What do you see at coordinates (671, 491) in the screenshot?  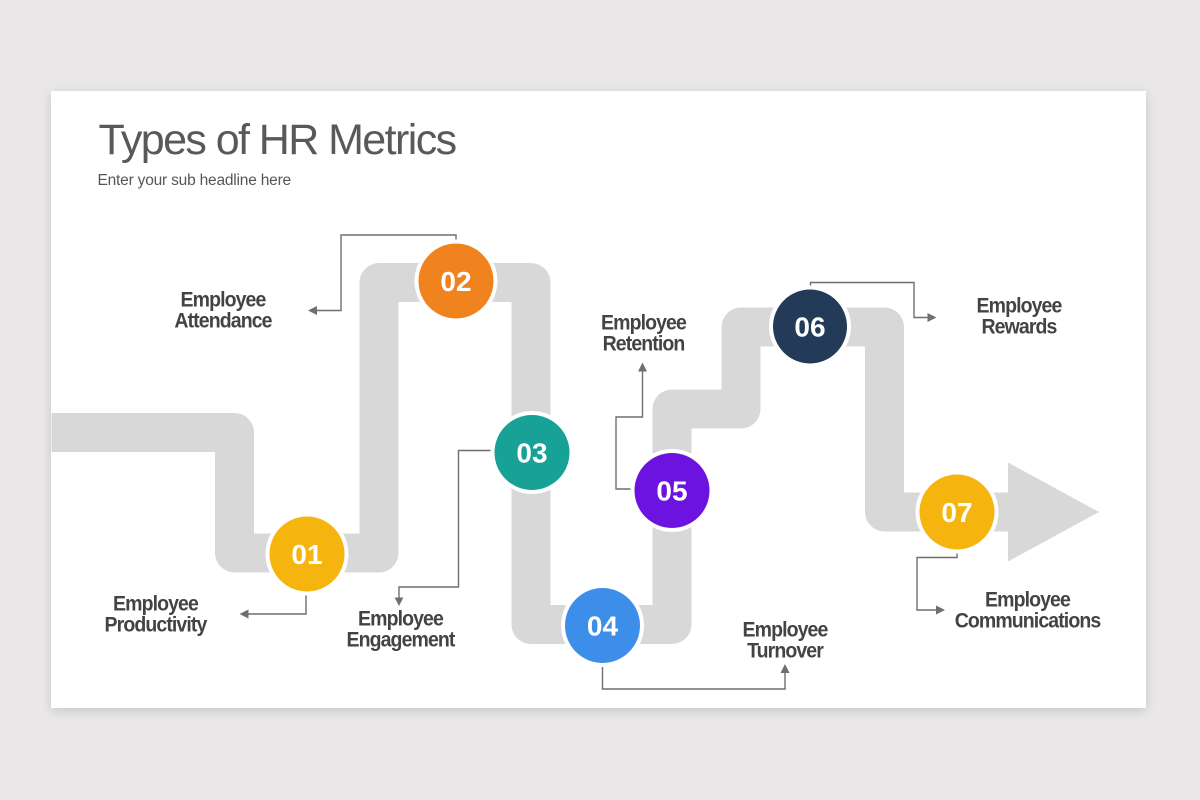 I see `svg-text: 05` at bounding box center [671, 491].